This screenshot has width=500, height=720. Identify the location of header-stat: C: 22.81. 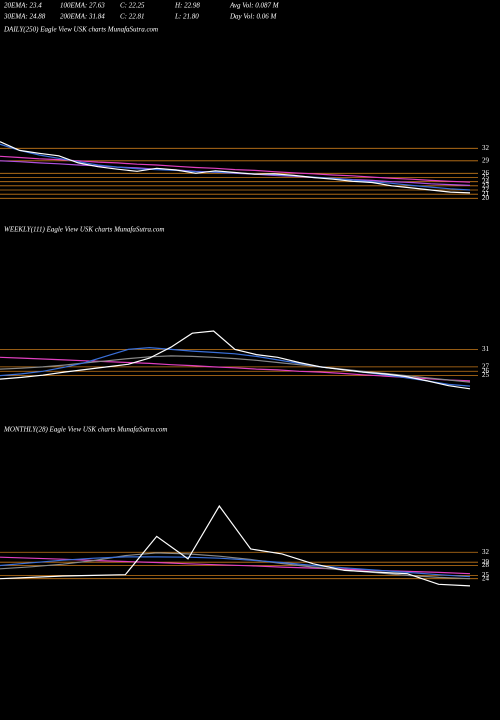
(132, 17).